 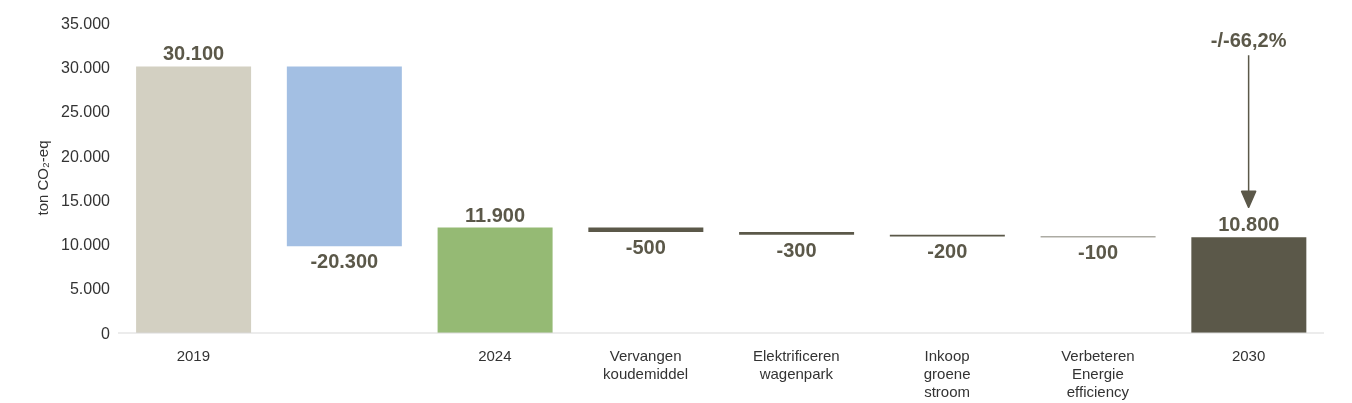 I want to click on x-tick-label: 2019, so click(x=193, y=355).